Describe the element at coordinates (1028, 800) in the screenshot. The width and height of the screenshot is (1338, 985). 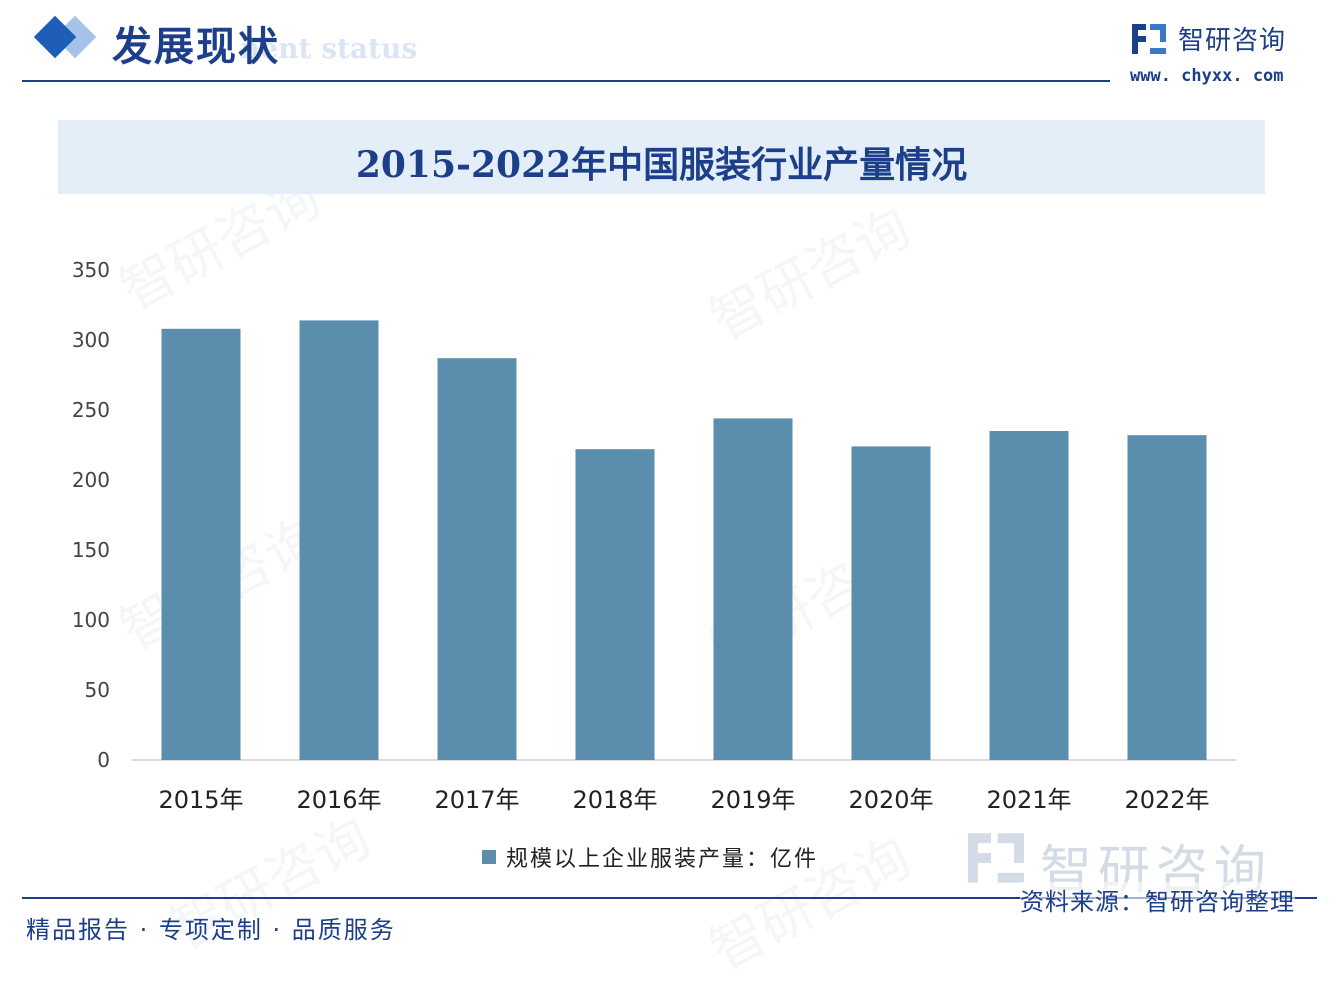
I see `x-tick-label: 2021年` at that location.